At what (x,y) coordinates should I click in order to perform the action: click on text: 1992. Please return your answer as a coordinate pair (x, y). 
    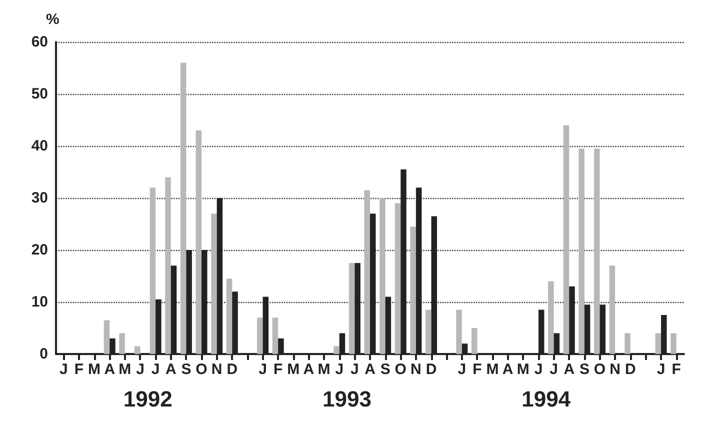
    Looking at the image, I should click on (147, 399).